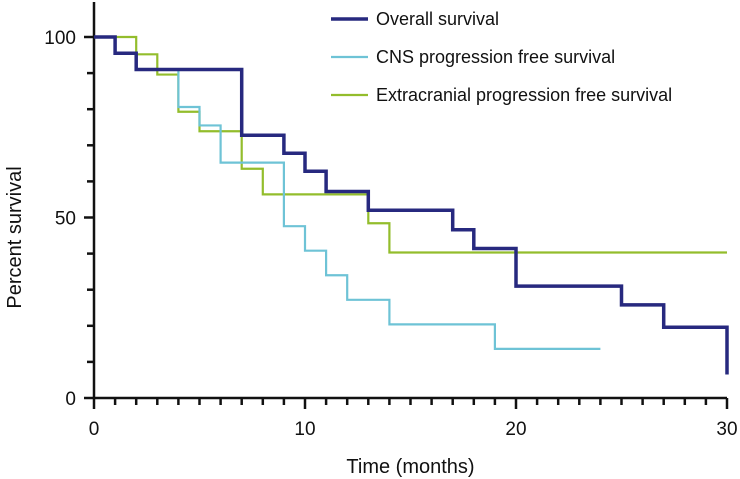  Describe the element at coordinates (94, 429) in the screenshot. I see `x-tick-label: 0` at that location.